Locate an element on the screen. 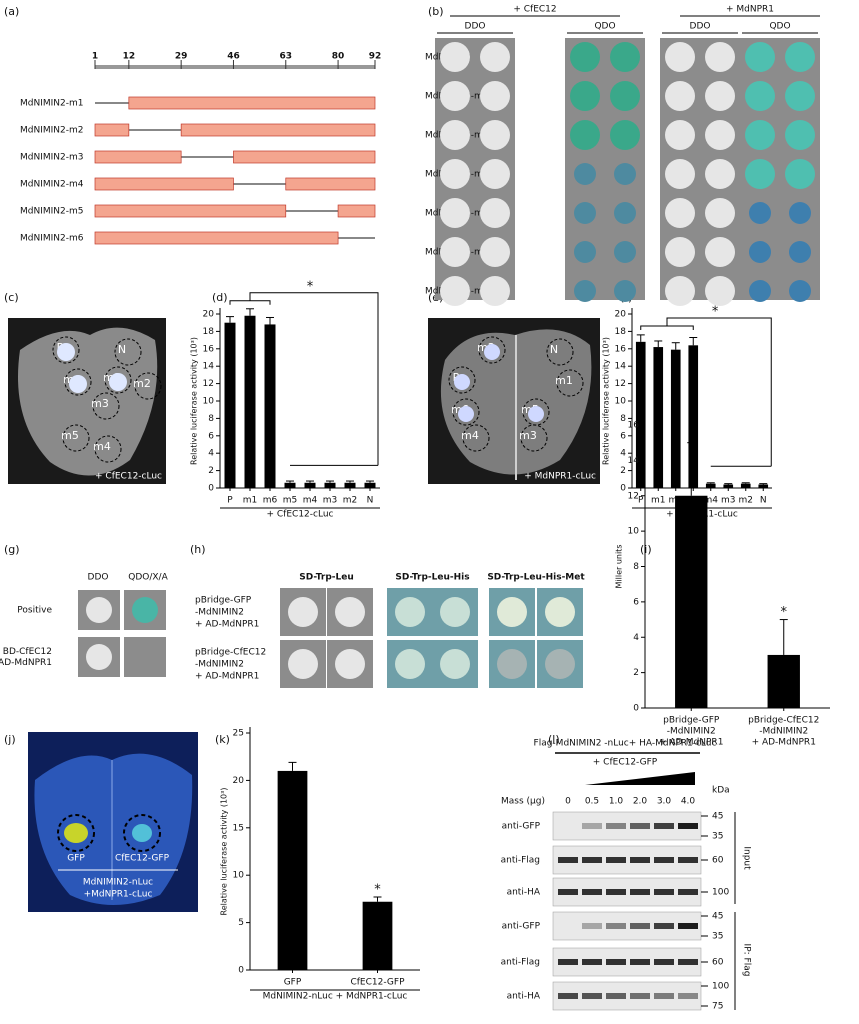 This screenshot has height=1024, width=859. label: 1.0 is located at coordinates (616, 802).